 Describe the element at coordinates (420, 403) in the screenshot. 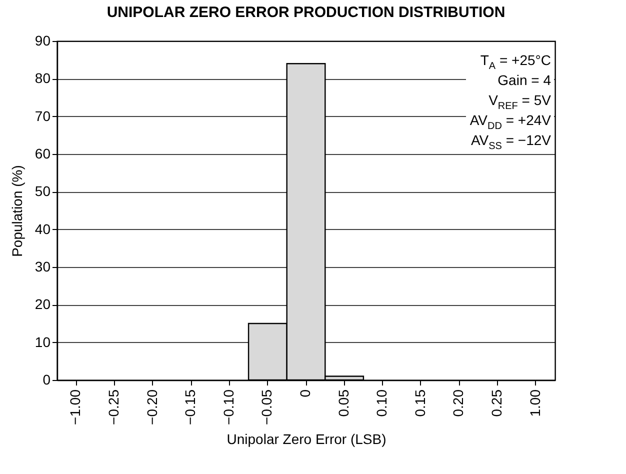

I see `x-tick-label: 0.15` at that location.